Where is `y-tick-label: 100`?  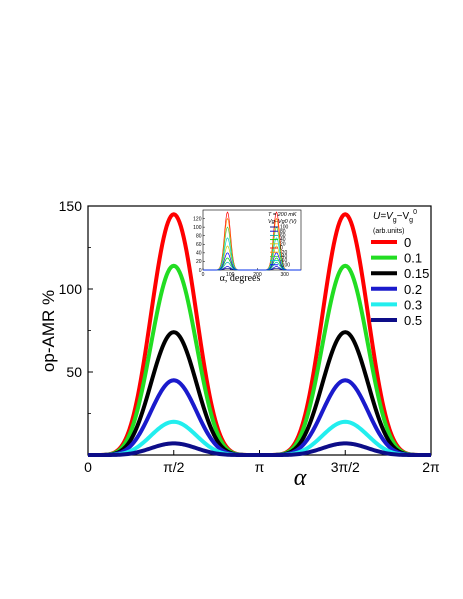 y-tick-label: 100 is located at coordinates (71, 289).